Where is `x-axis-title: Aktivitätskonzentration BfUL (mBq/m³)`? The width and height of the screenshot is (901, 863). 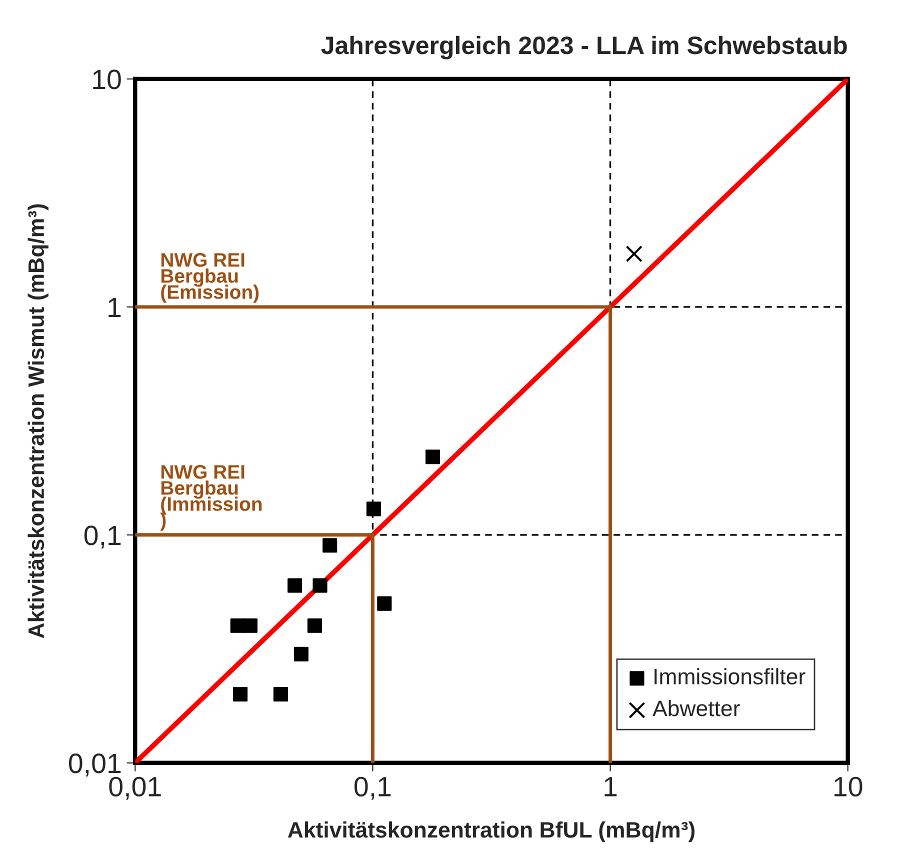
x-axis-title: Aktivitätskonzentration BfUL (mBq/m³) is located at coordinates (491, 831).